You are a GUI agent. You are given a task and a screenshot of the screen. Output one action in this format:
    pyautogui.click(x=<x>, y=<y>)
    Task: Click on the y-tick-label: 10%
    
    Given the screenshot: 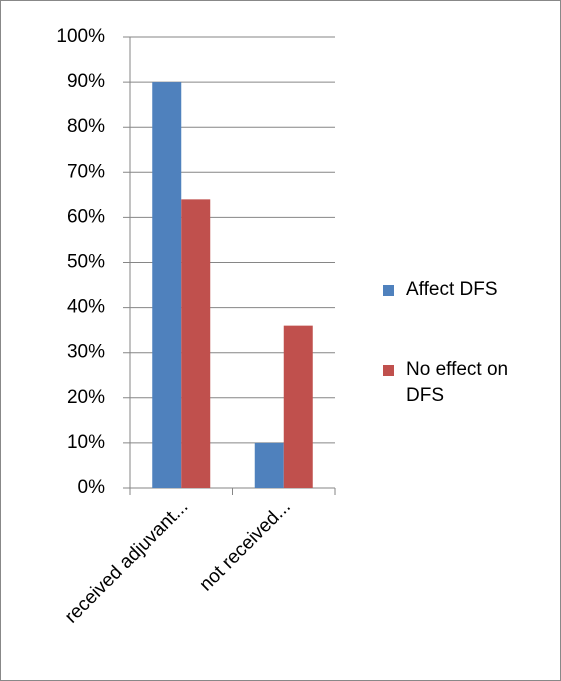 What is the action you would take?
    pyautogui.click(x=86, y=442)
    